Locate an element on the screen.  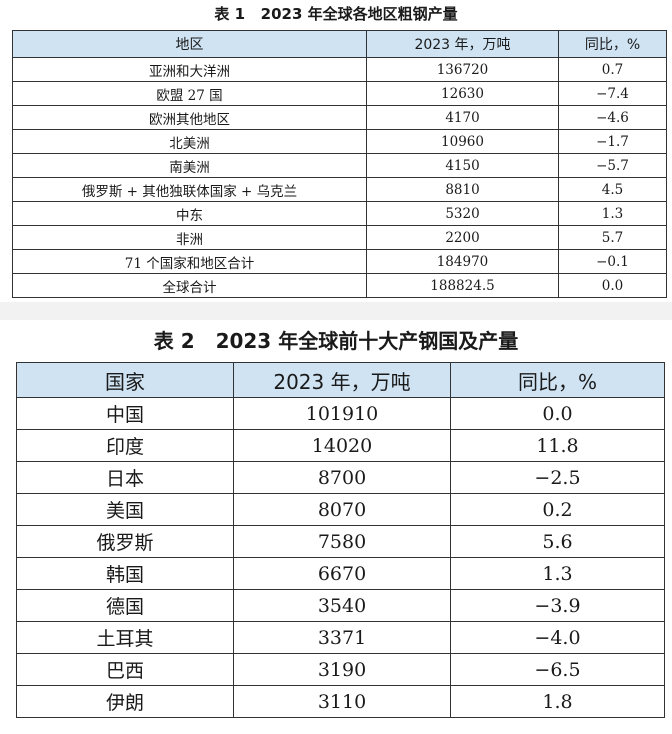
table-row: 美国 8070 0.2 is located at coordinates (340, 509).